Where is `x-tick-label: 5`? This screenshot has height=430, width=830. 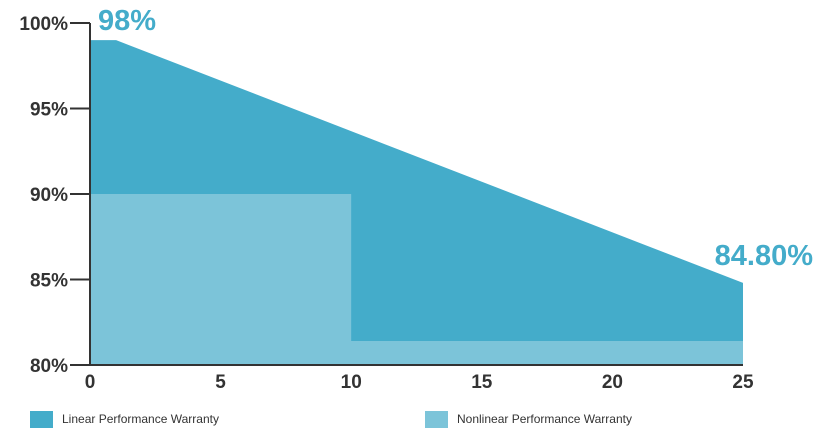 x-tick-label: 5 is located at coordinates (220, 382).